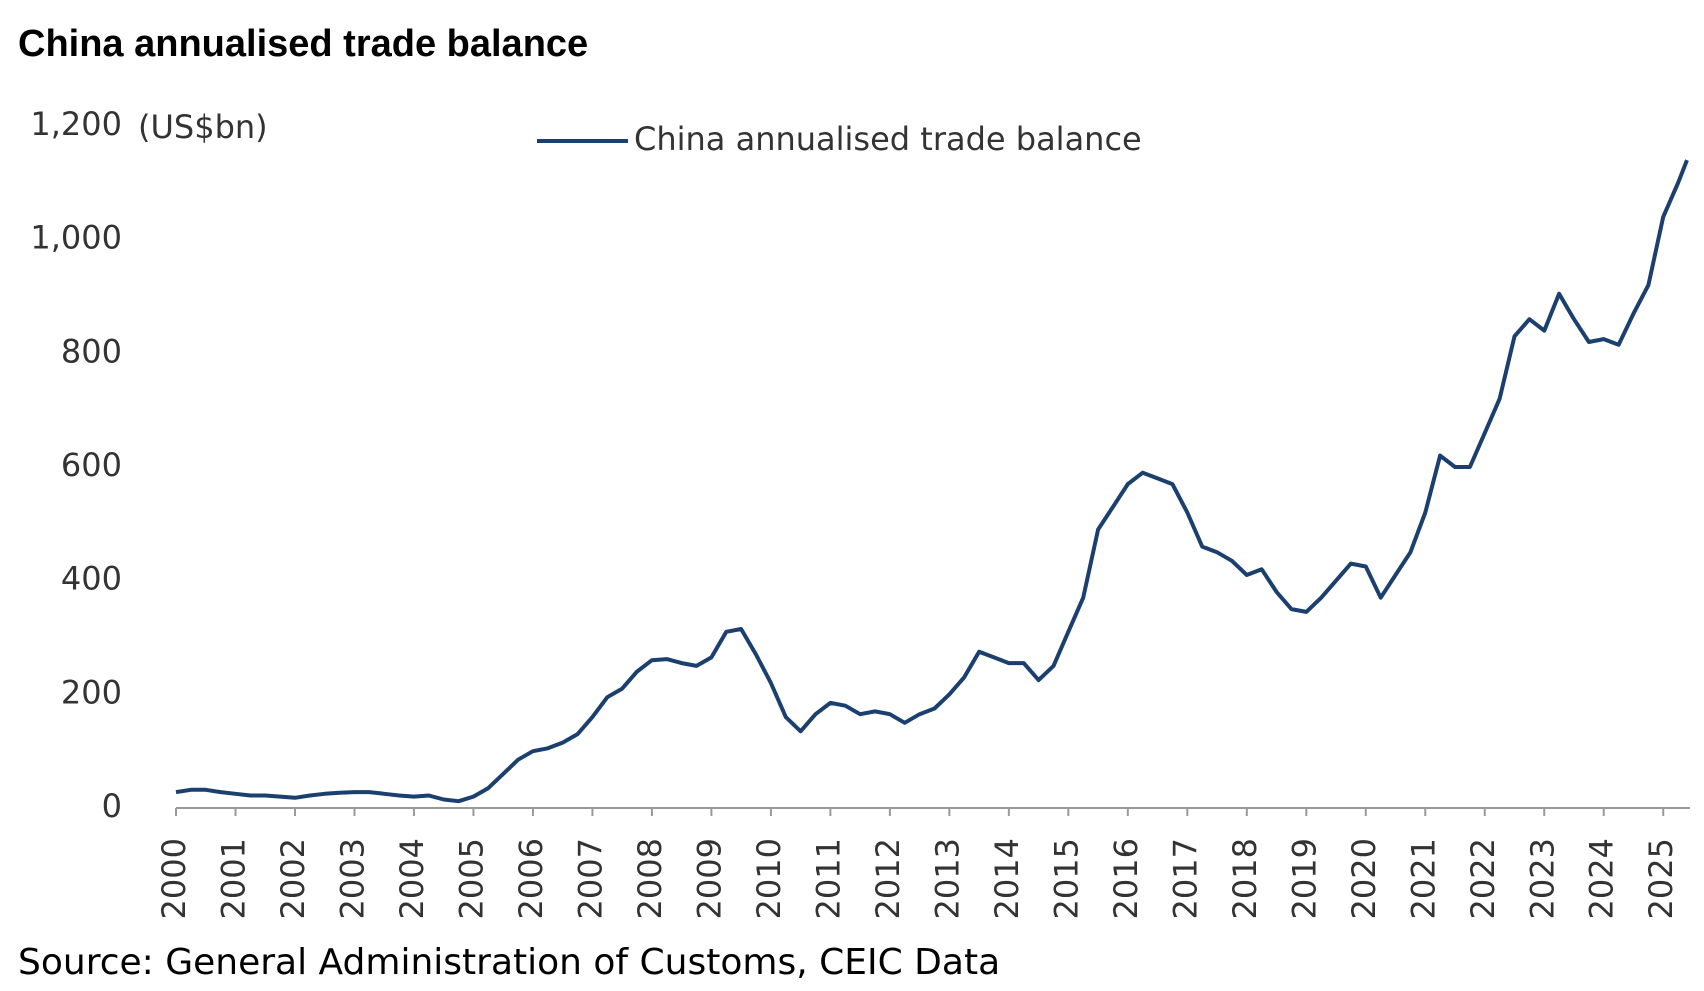  Describe the element at coordinates (590, 878) in the screenshot. I see `x-tick-label: 2007` at that location.